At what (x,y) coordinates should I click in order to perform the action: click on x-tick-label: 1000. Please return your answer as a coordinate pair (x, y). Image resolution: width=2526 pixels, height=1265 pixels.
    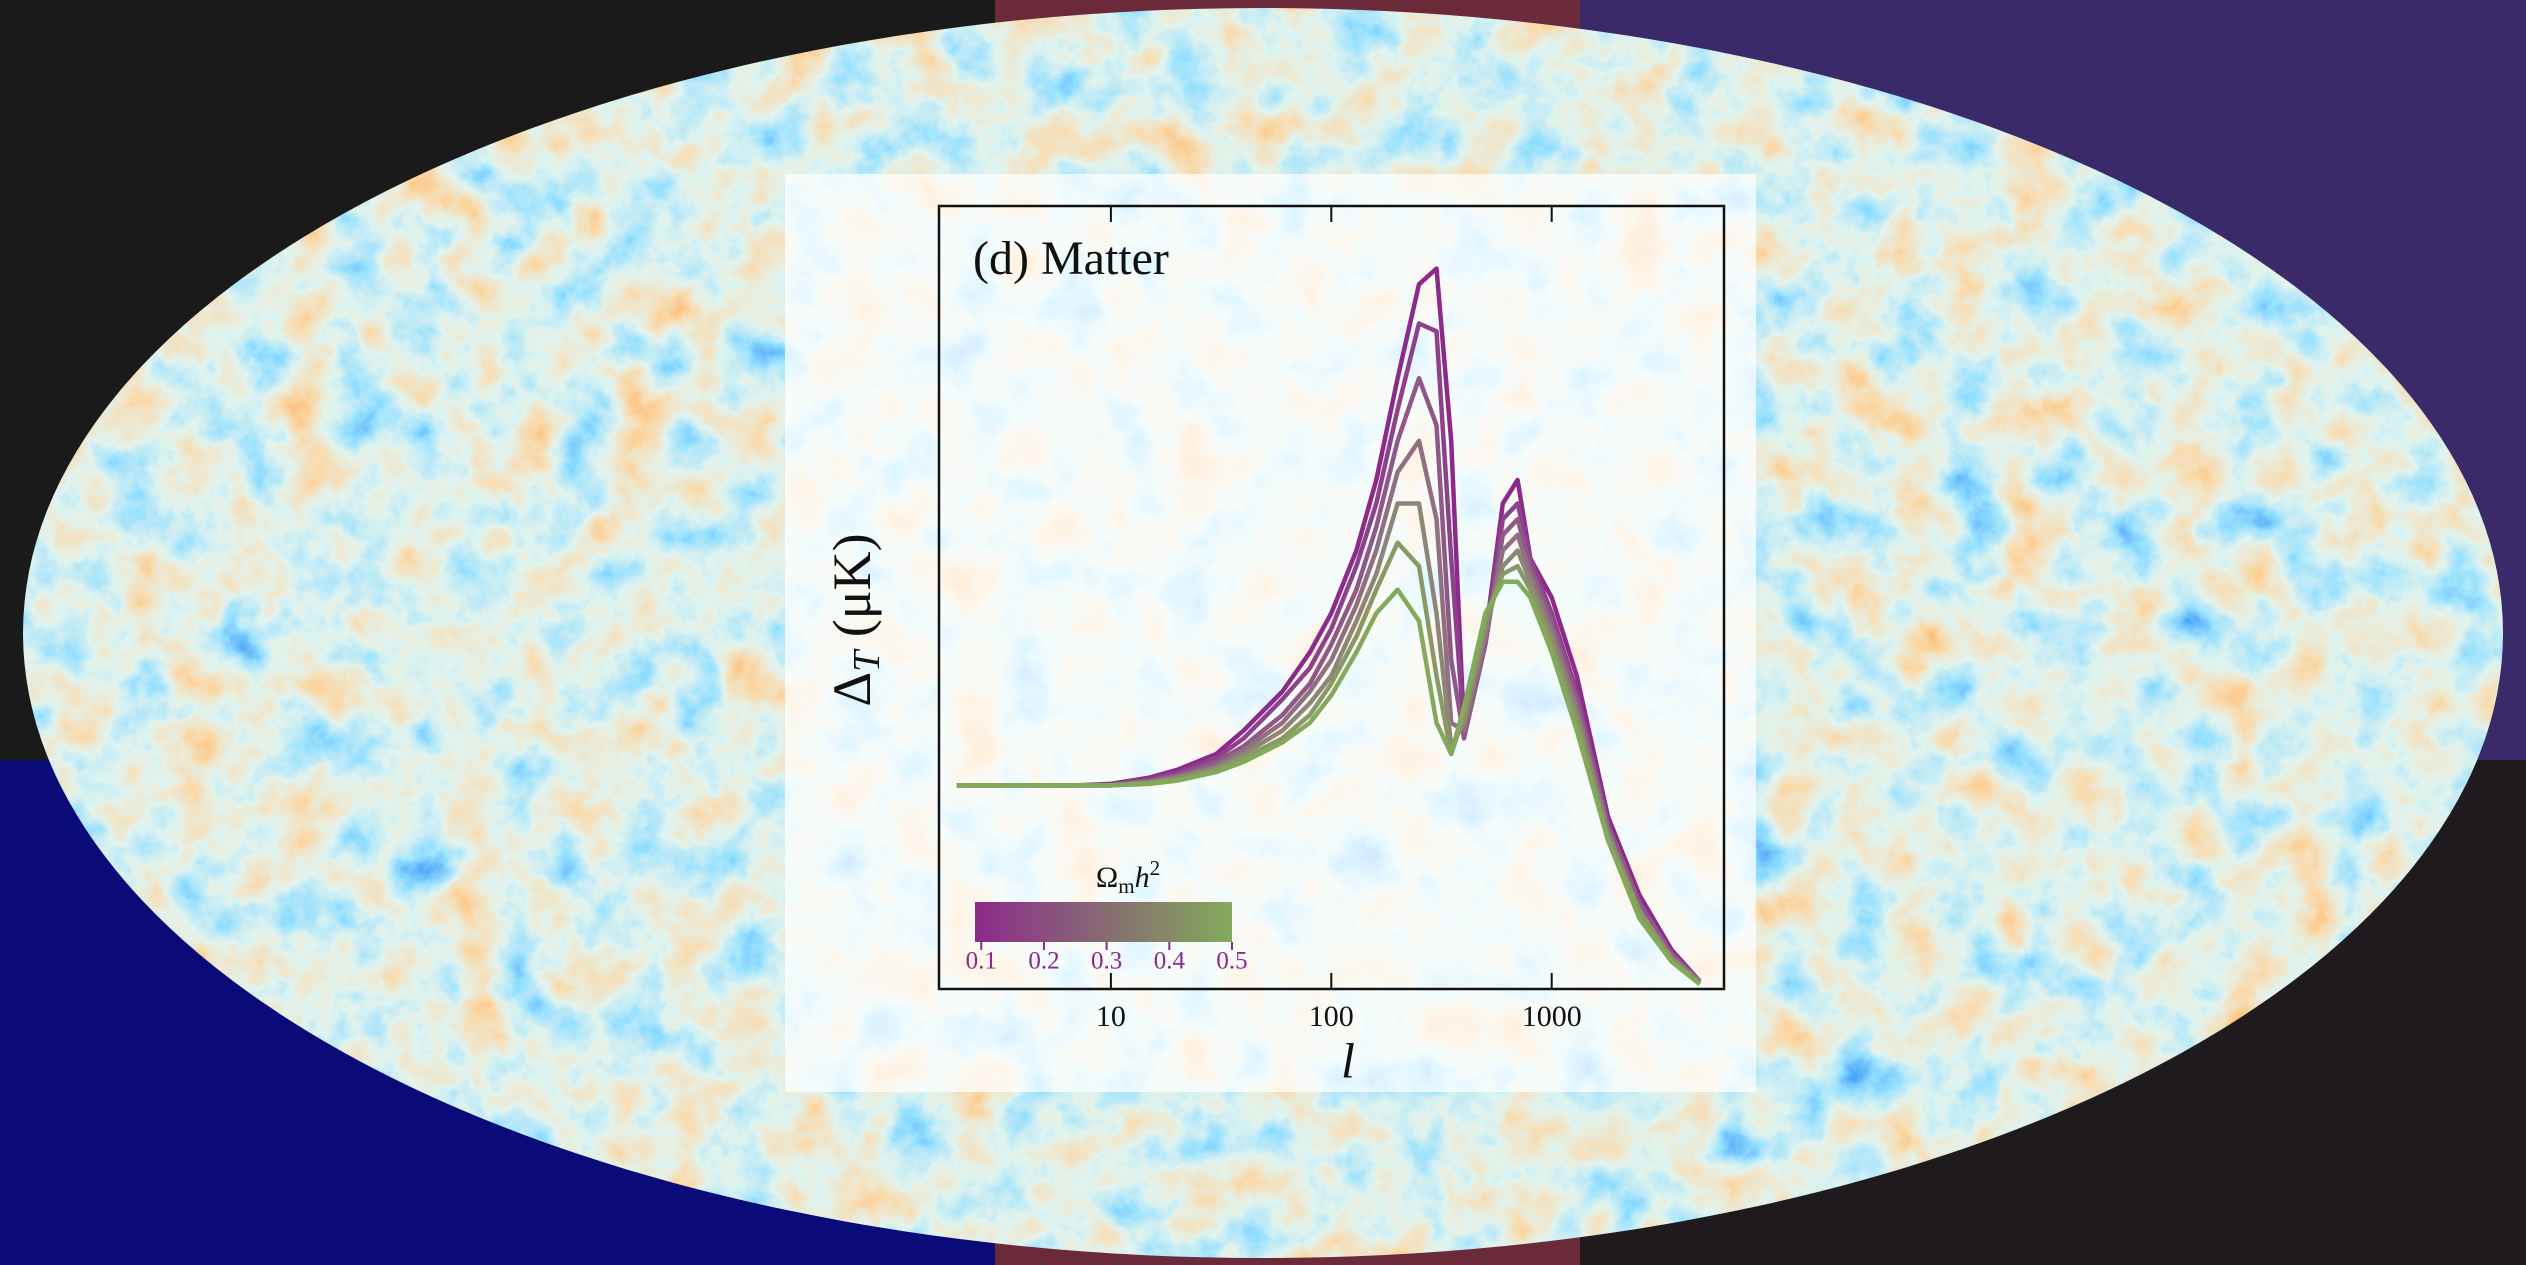
    Looking at the image, I should click on (1552, 1016).